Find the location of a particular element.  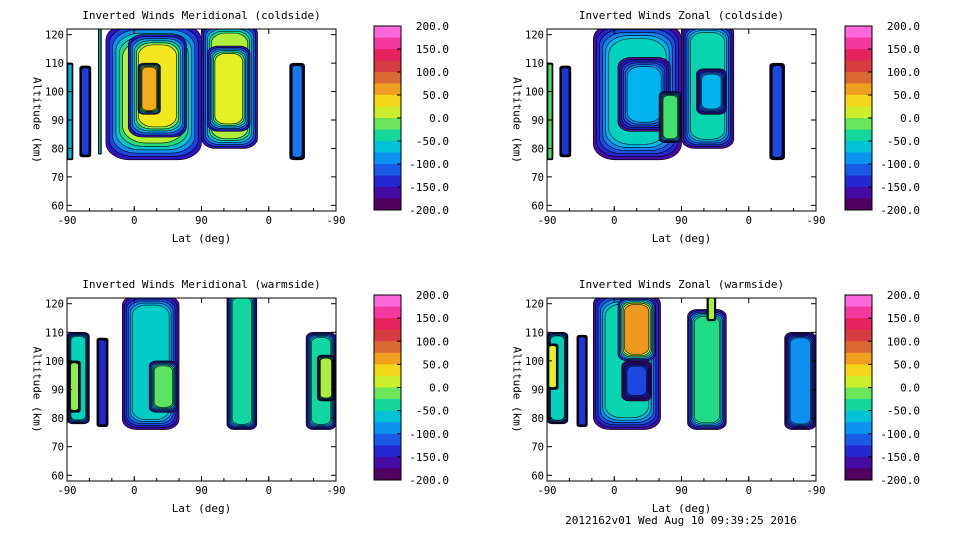

chart-title: Inverted Winds Zonal (warmside) is located at coordinates (681, 284).